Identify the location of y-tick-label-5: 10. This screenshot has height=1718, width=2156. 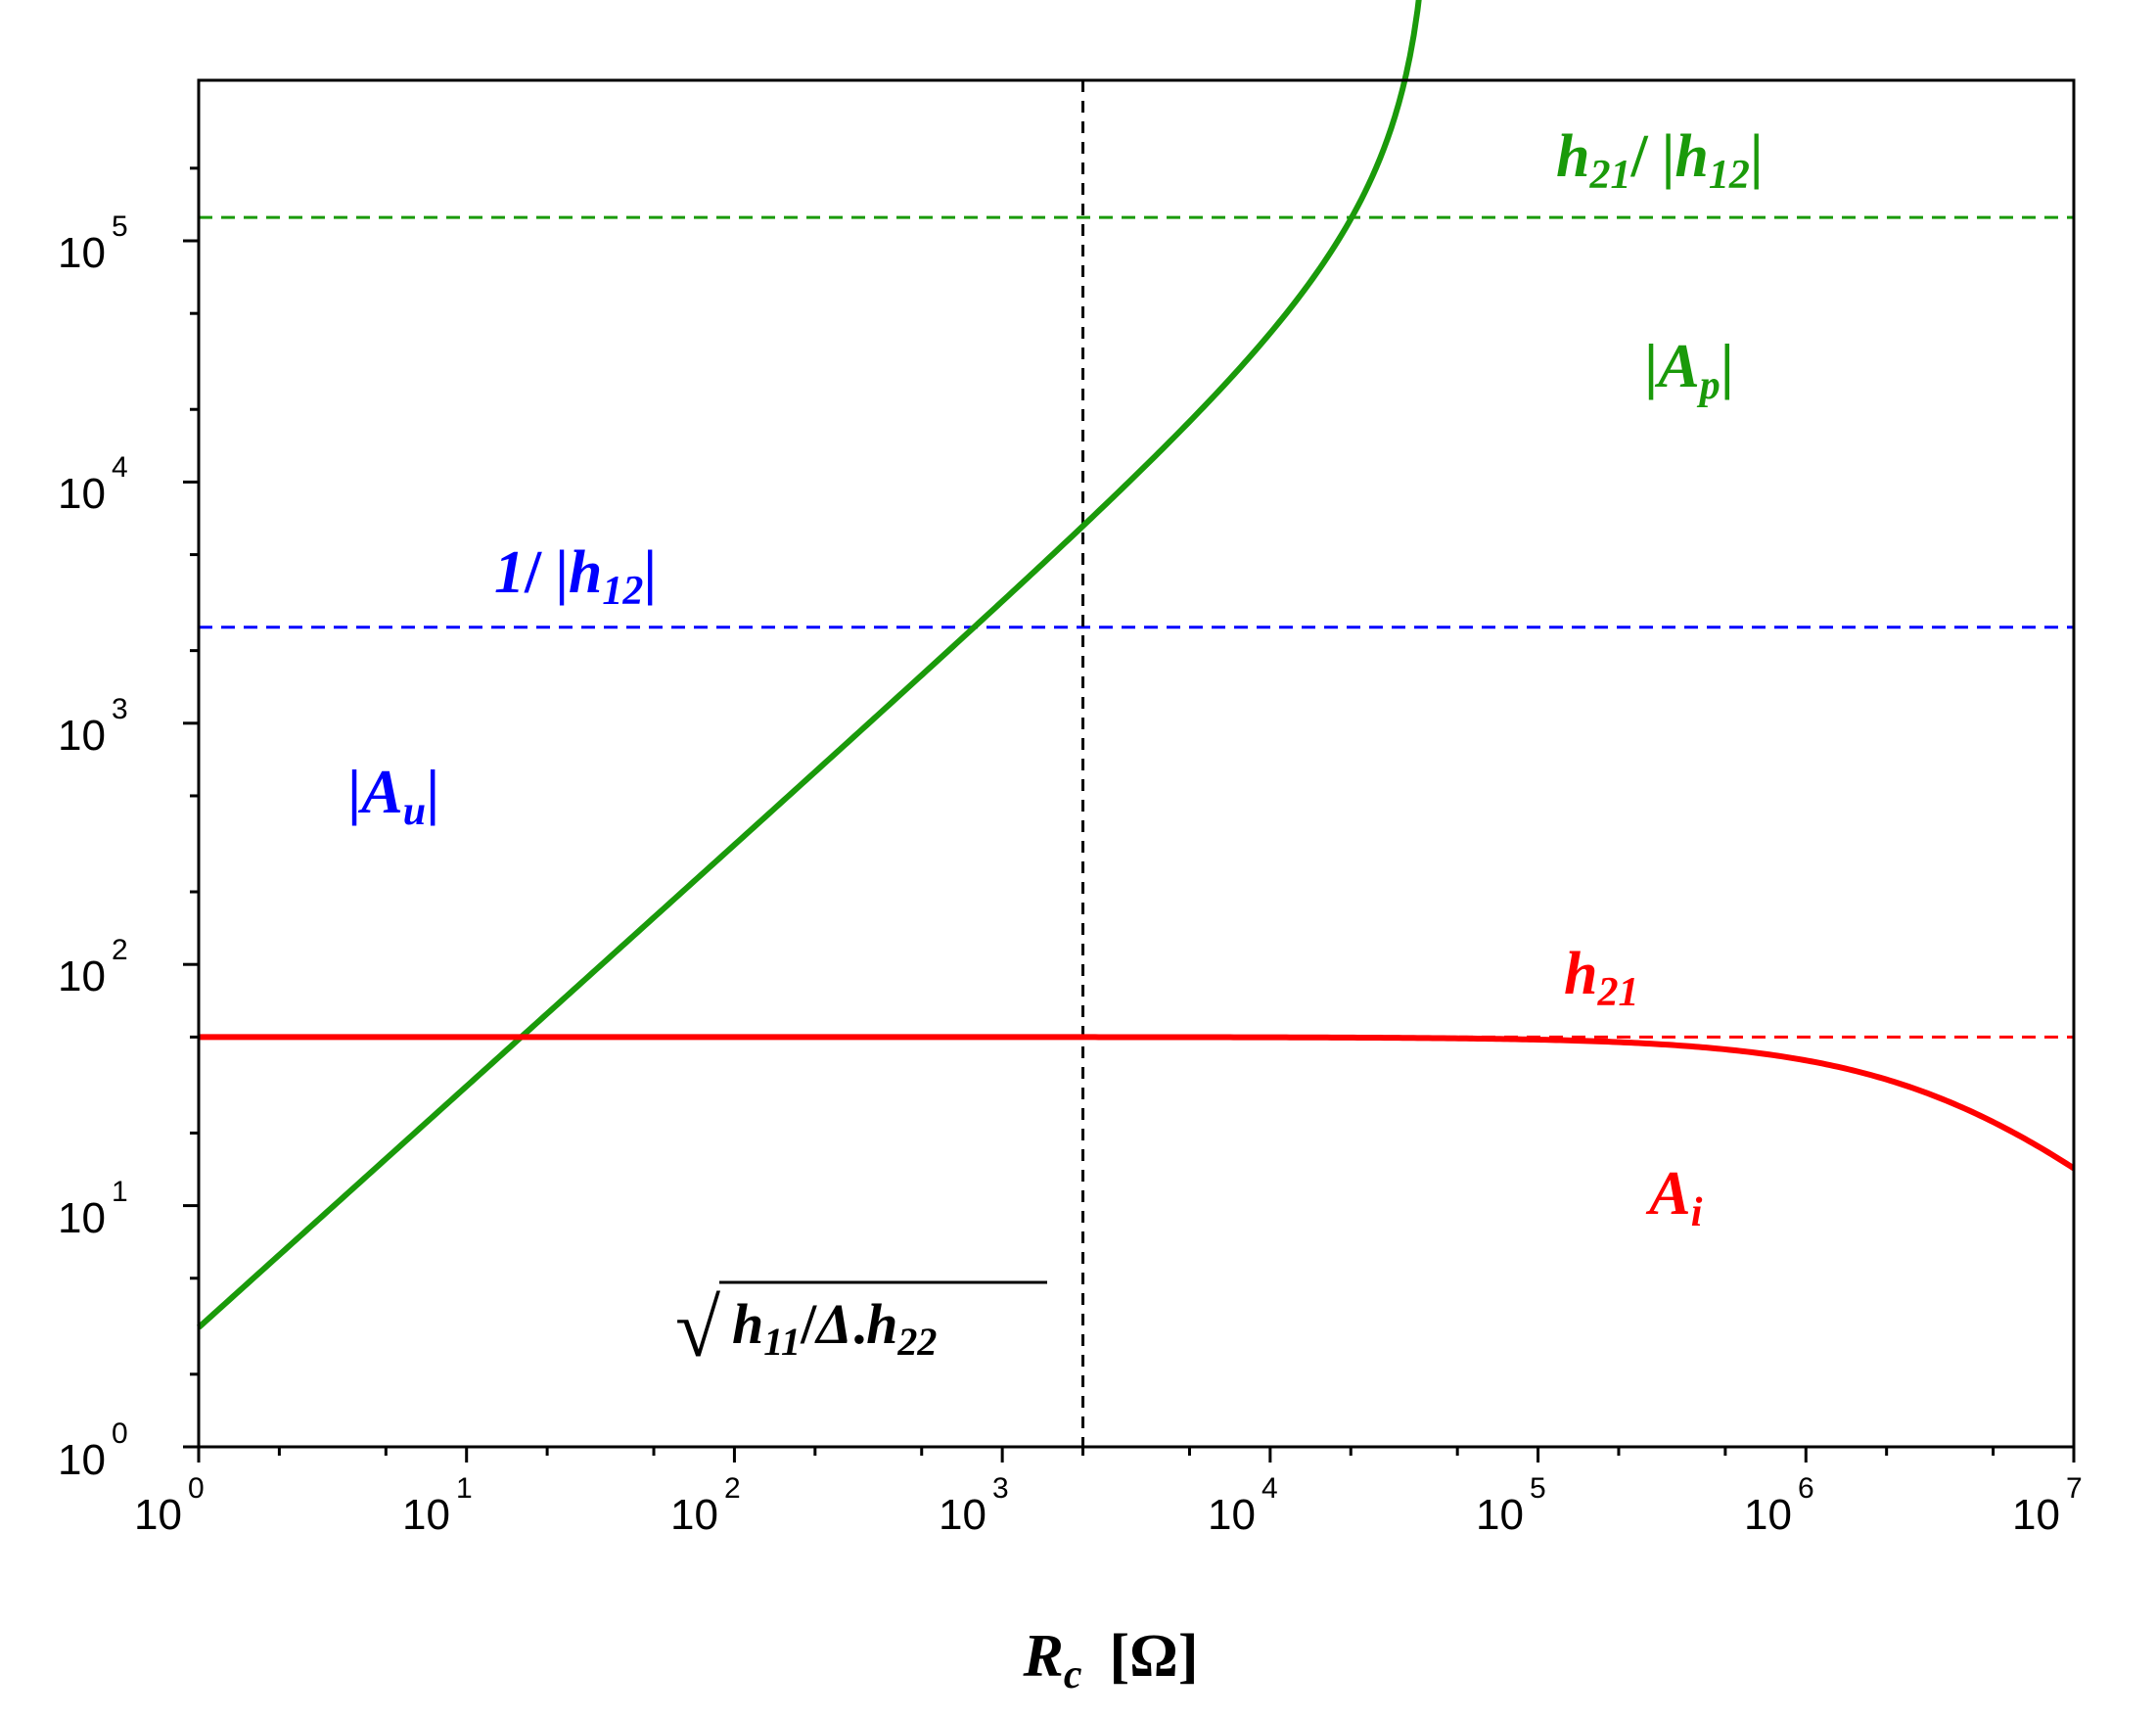
(82, 253).